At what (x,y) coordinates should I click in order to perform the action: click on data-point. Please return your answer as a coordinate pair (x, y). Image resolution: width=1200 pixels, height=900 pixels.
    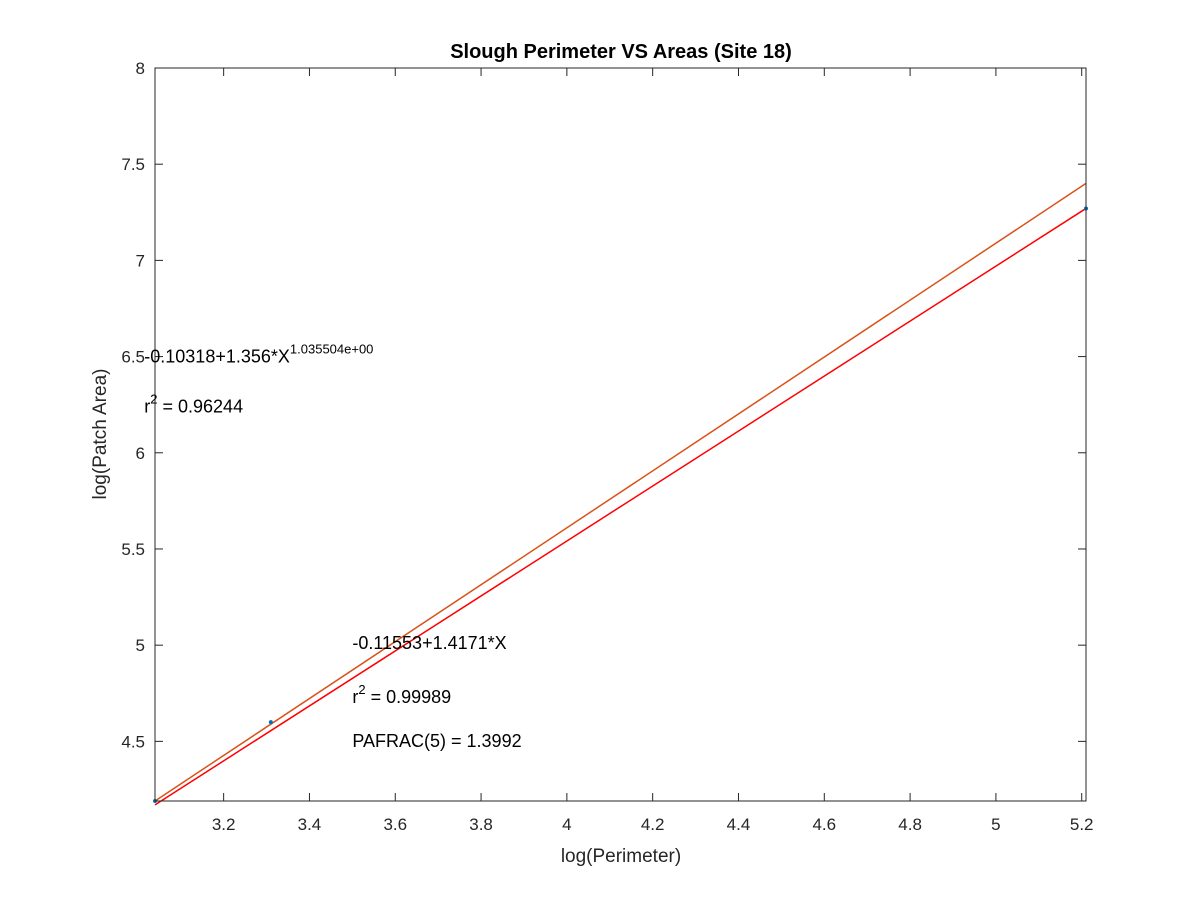
    Looking at the image, I should click on (270, 722).